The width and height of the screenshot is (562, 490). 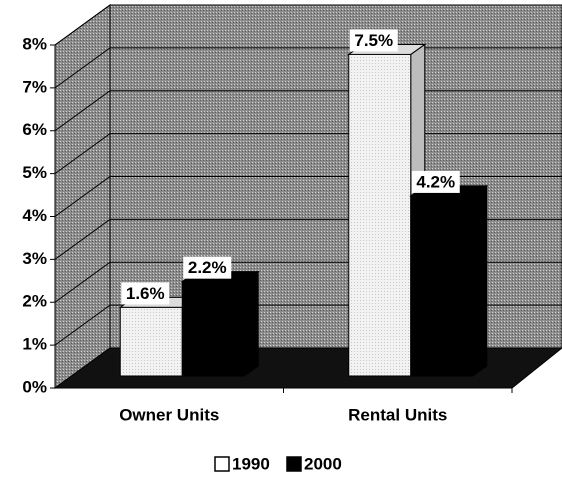 I want to click on data-label: 7.5%, so click(x=373, y=40).